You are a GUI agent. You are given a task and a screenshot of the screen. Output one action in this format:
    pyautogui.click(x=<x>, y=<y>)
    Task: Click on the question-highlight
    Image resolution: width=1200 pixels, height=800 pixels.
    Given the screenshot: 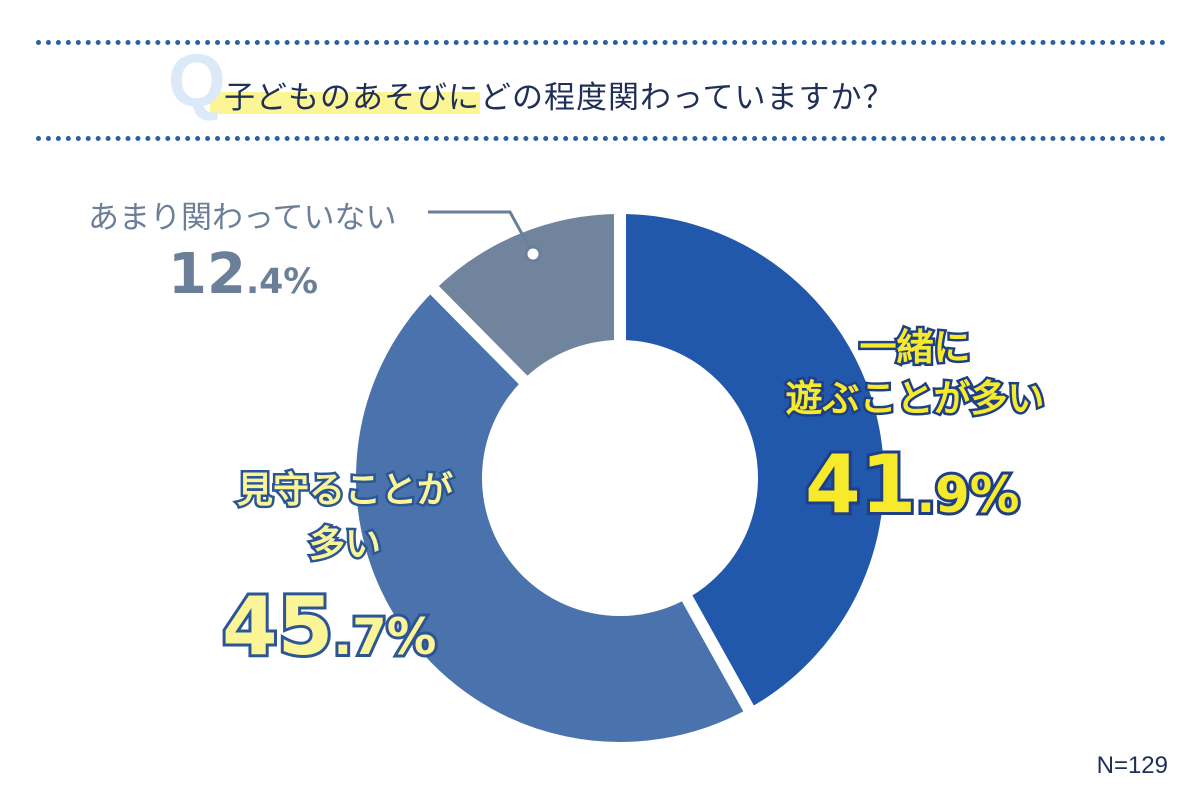 What is the action you would take?
    pyautogui.click(x=345, y=103)
    